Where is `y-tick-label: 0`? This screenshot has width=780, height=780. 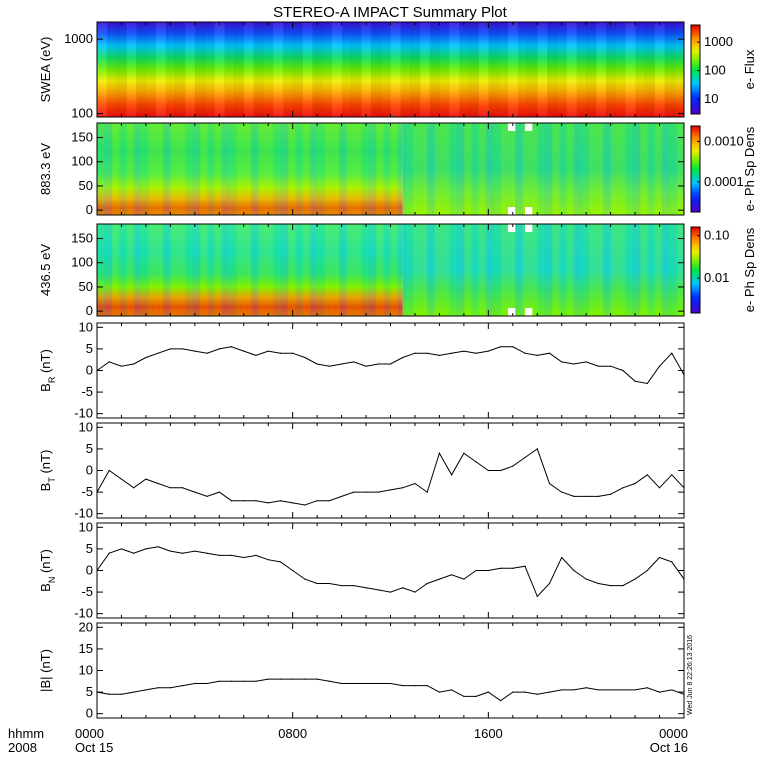
y-tick-label: 0 is located at coordinates (89, 713).